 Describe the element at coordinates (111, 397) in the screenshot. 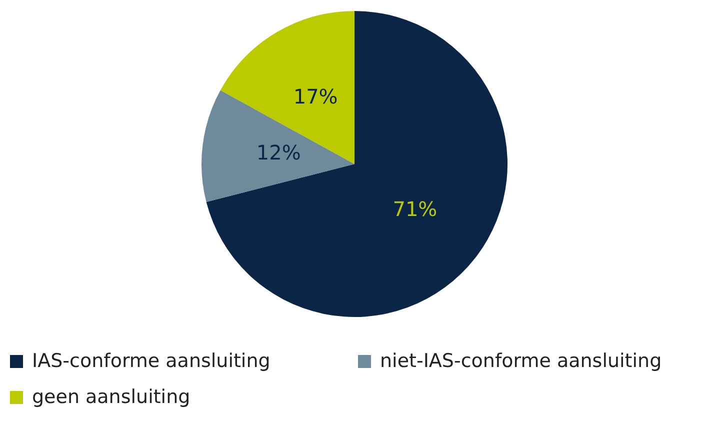

I see `legend-label: geen aansluiting` at that location.